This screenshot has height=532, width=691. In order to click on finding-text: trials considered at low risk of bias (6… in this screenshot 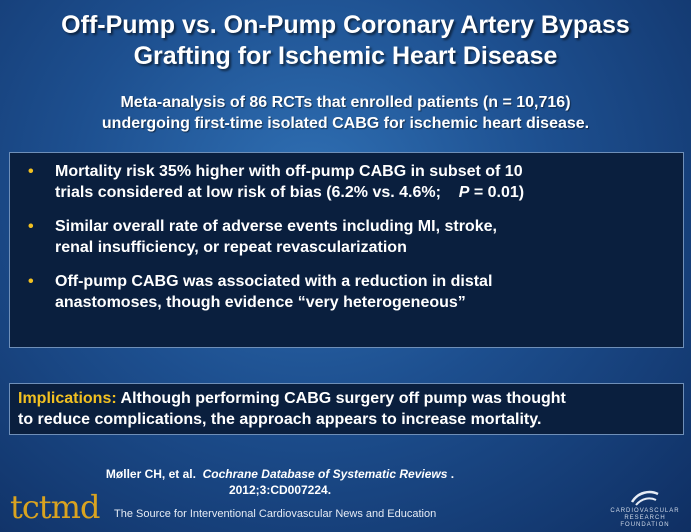, I will do `click(248, 192)`.